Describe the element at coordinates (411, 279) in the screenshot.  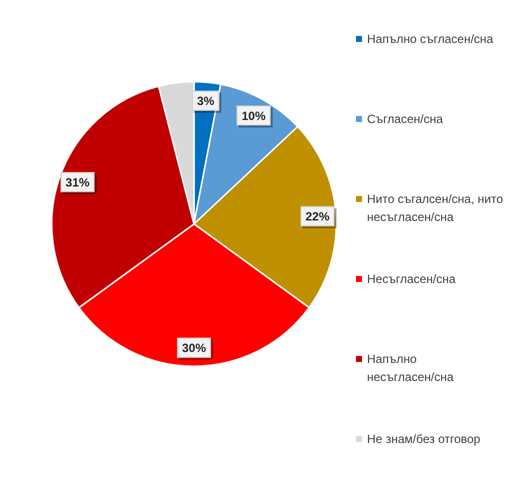
I see `legend-label: Несъгласен/сна` at that location.